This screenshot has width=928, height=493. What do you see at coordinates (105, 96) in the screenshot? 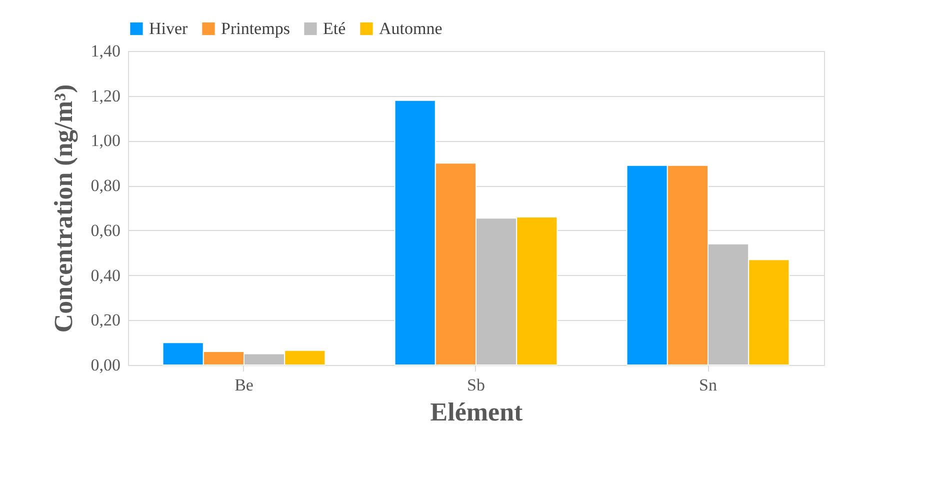
I see `y-tick-label: 1,20` at bounding box center [105, 96].